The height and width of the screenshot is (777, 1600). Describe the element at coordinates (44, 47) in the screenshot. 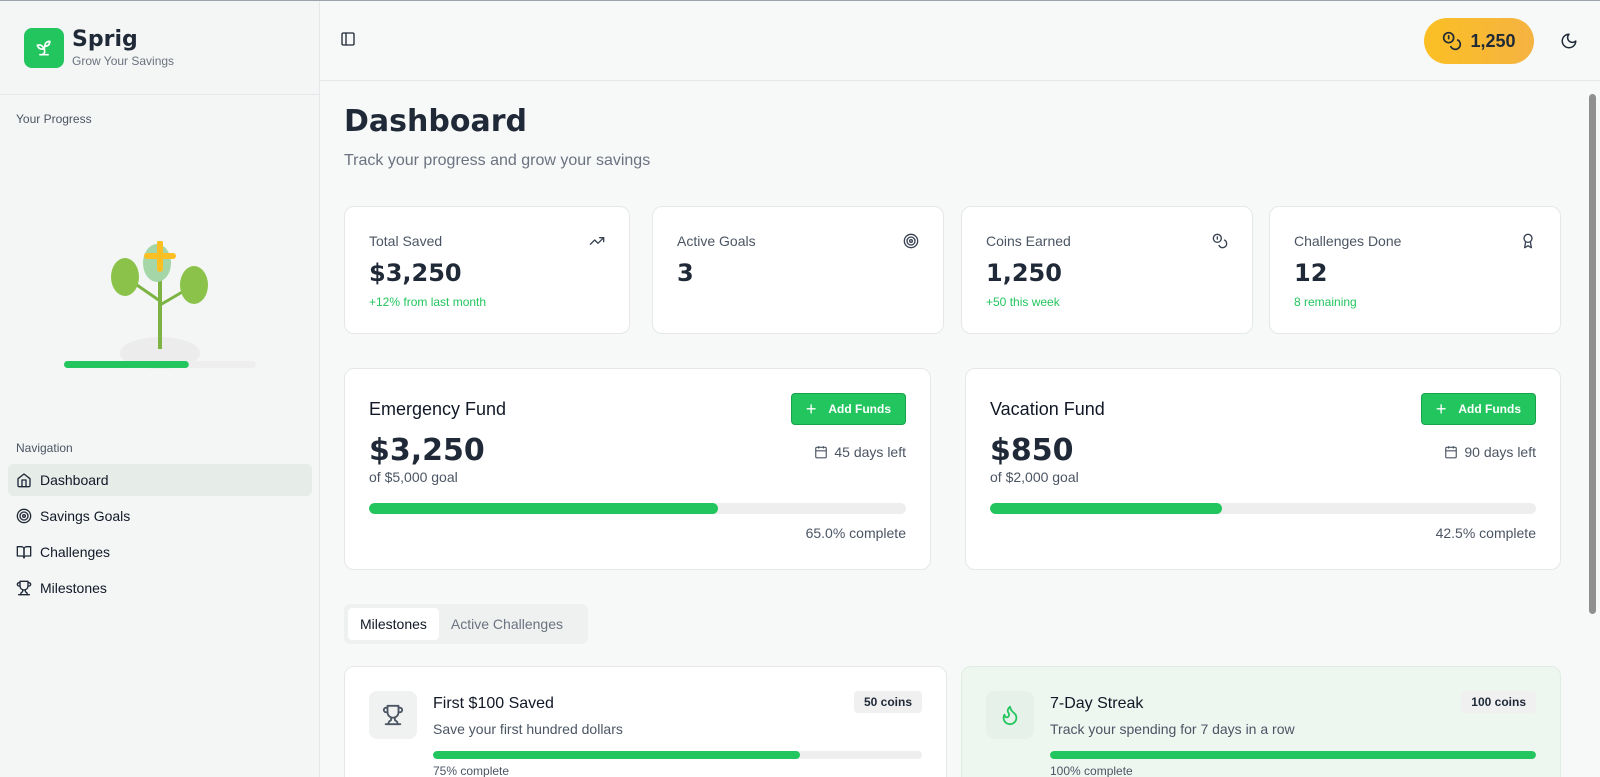

I see `sprout-icon` at that location.